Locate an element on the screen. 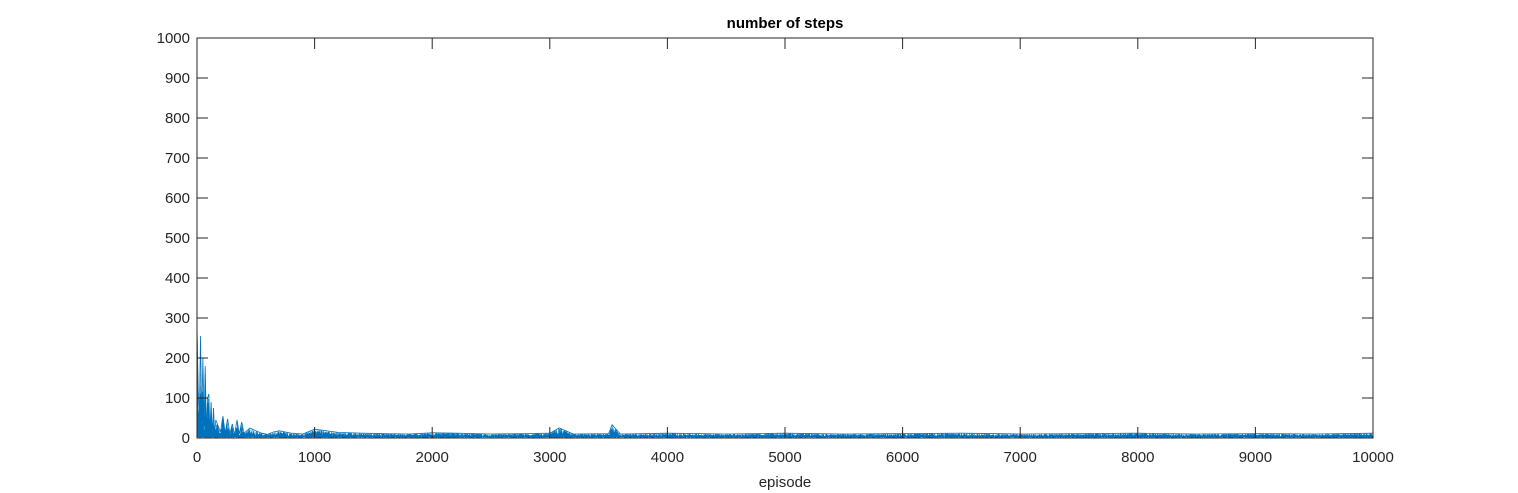 This screenshot has width=1518, height=493. y-tick-label: 700 is located at coordinates (177, 158).